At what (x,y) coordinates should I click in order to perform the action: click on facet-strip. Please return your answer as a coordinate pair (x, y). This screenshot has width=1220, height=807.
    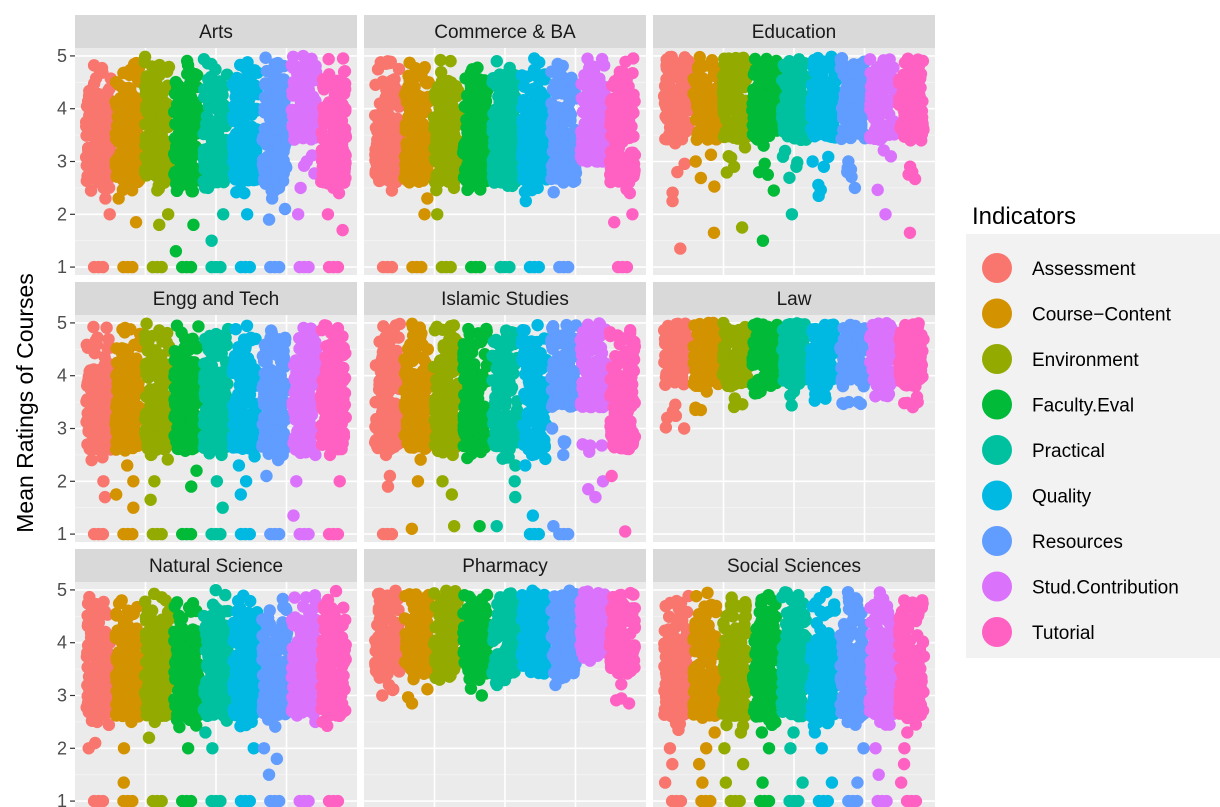
    Looking at the image, I should click on (505, 31).